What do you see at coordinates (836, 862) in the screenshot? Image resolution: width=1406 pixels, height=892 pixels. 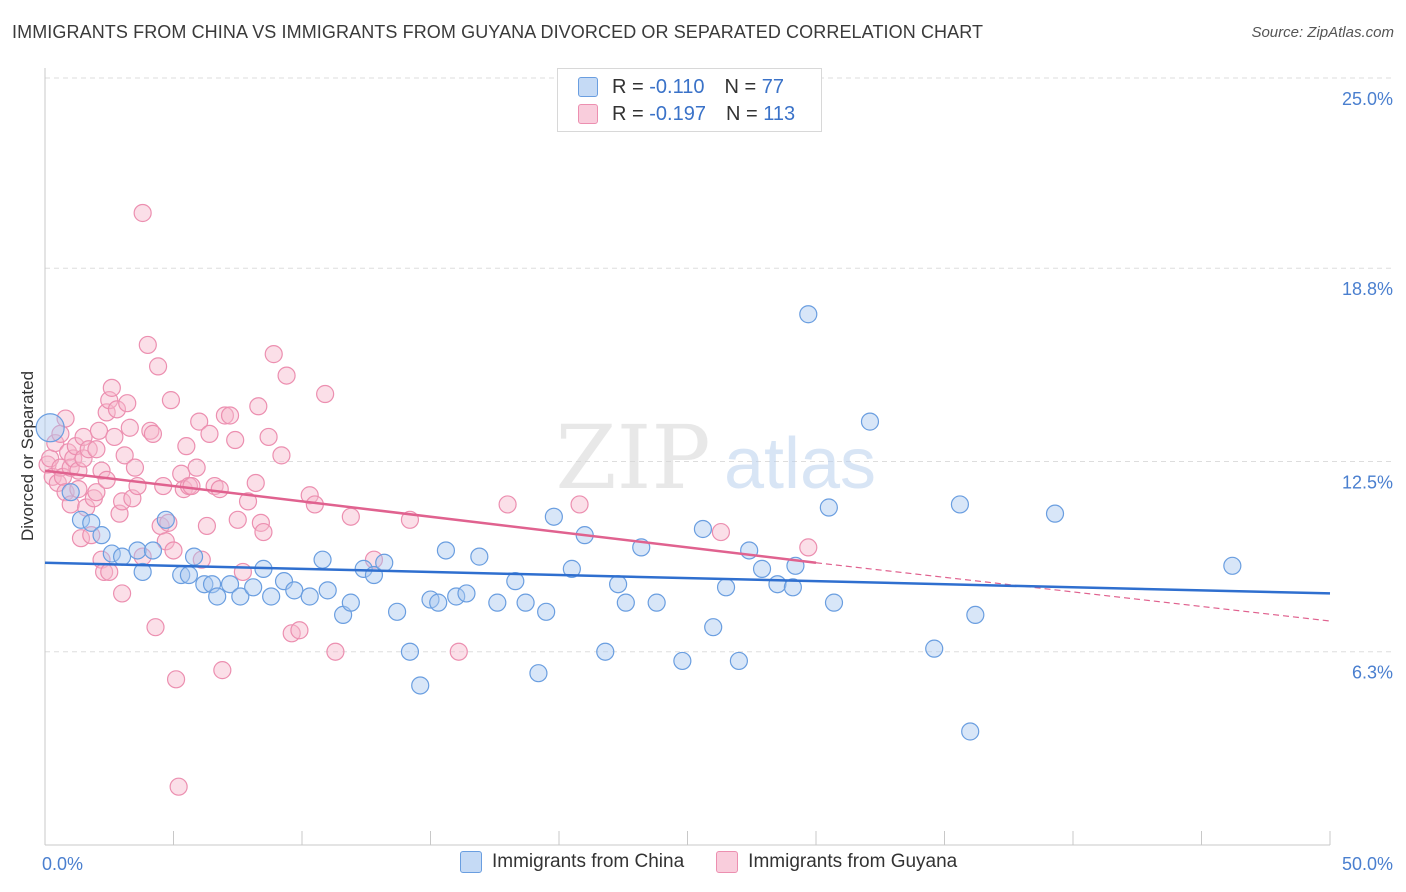 I see `legend-item-guyana: Immigrants from Guyana` at bounding box center [836, 862].